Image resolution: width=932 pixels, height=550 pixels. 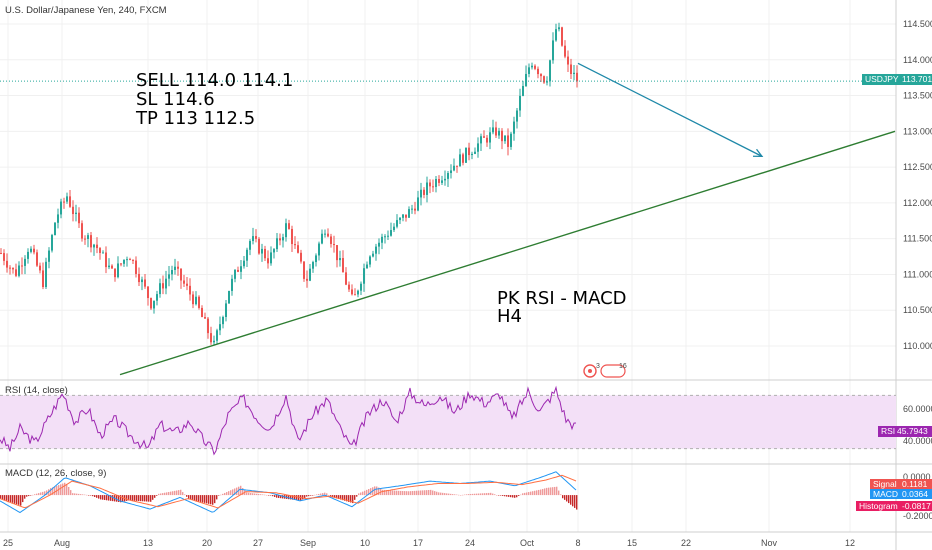 What do you see at coordinates (562, 298) in the screenshot?
I see `author-text: PK RSI - MACD` at bounding box center [562, 298].